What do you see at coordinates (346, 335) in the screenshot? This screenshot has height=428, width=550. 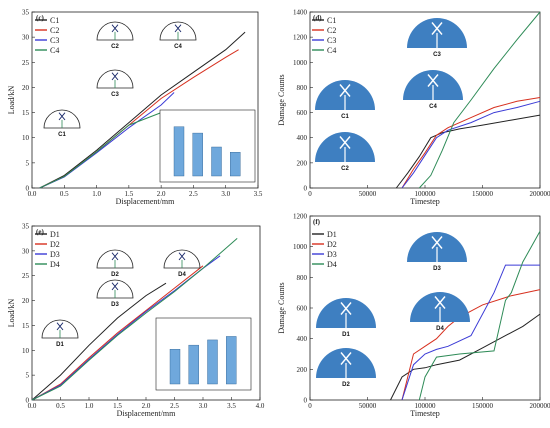 I see `schematic-label: D1` at bounding box center [346, 335].